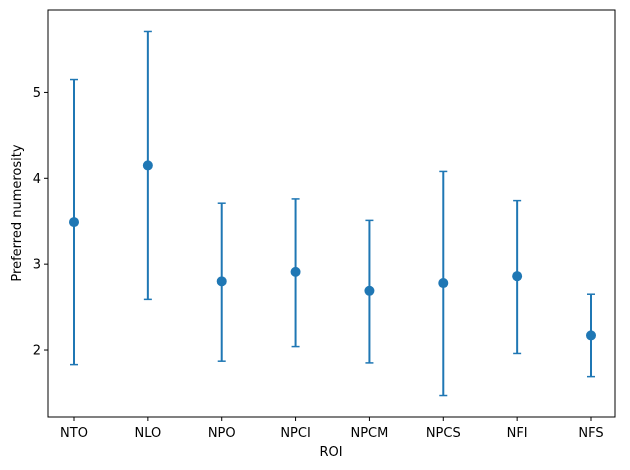 Image resolution: width=630 pixels, height=470 pixels. I want to click on x-axis-ticks: NTO NLO NPO NPCI NPCM NPCS NFI NFS, so click(332, 429).